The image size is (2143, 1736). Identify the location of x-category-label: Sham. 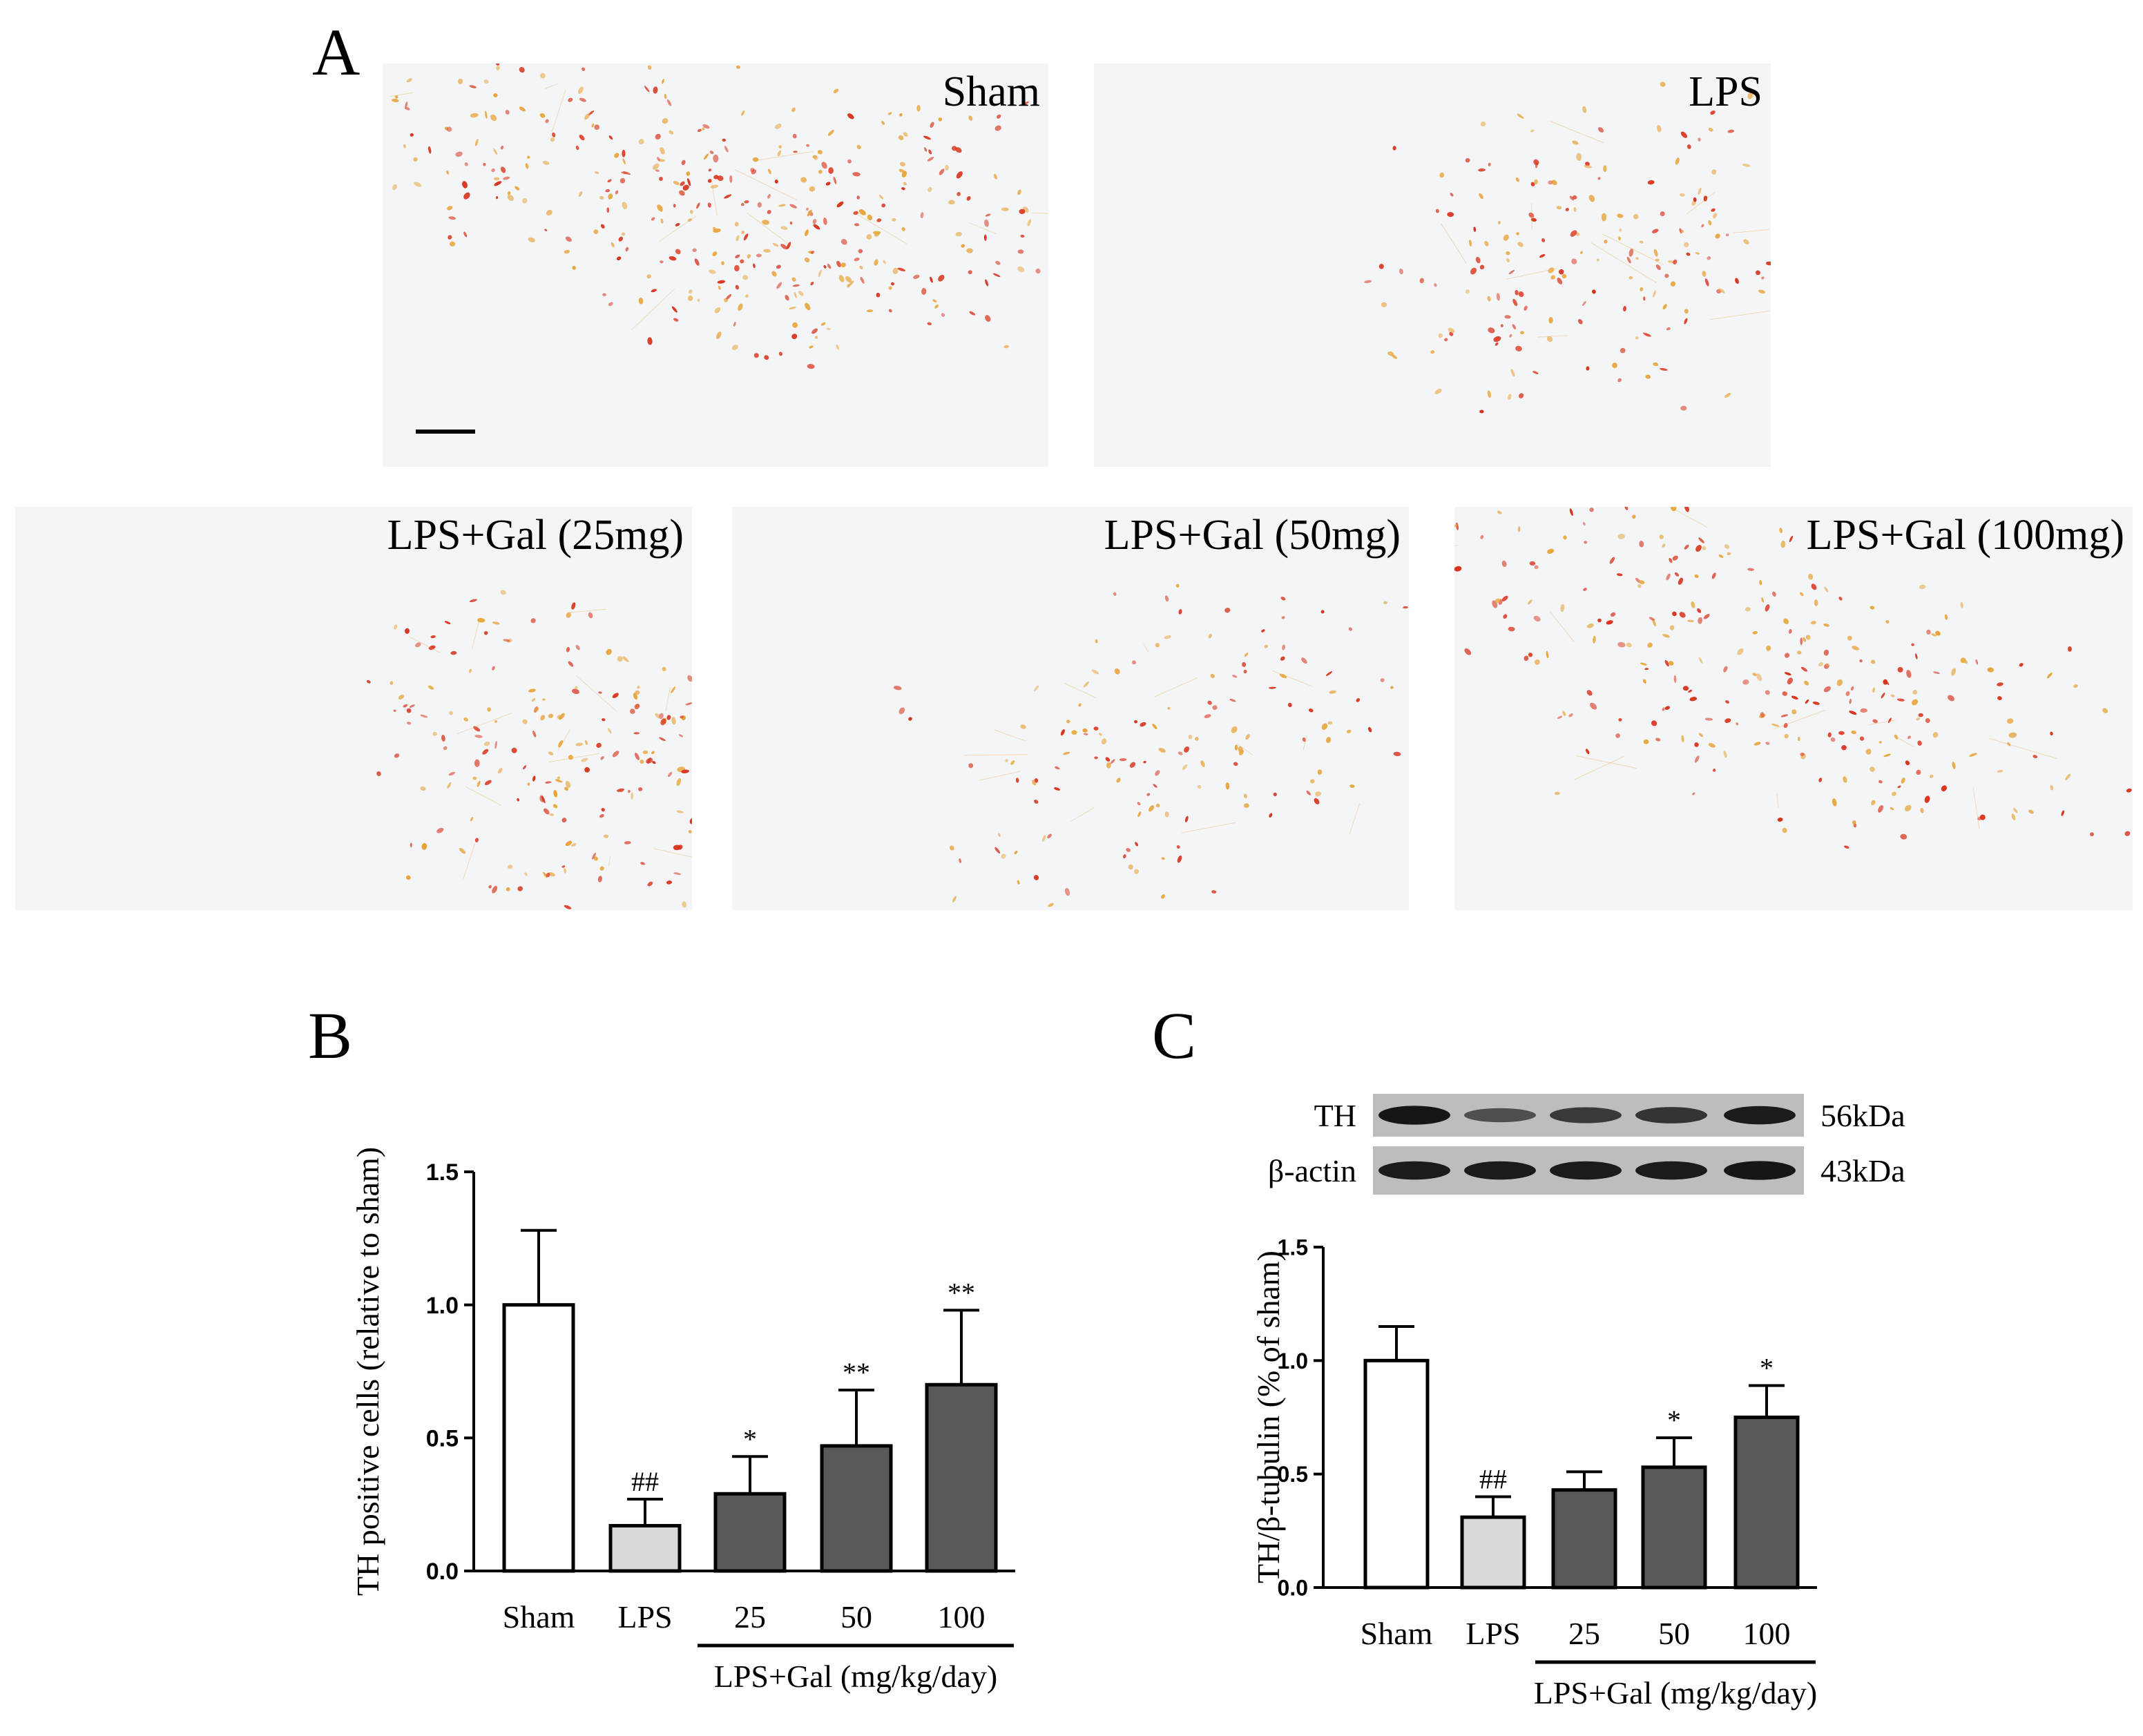
(539, 1616).